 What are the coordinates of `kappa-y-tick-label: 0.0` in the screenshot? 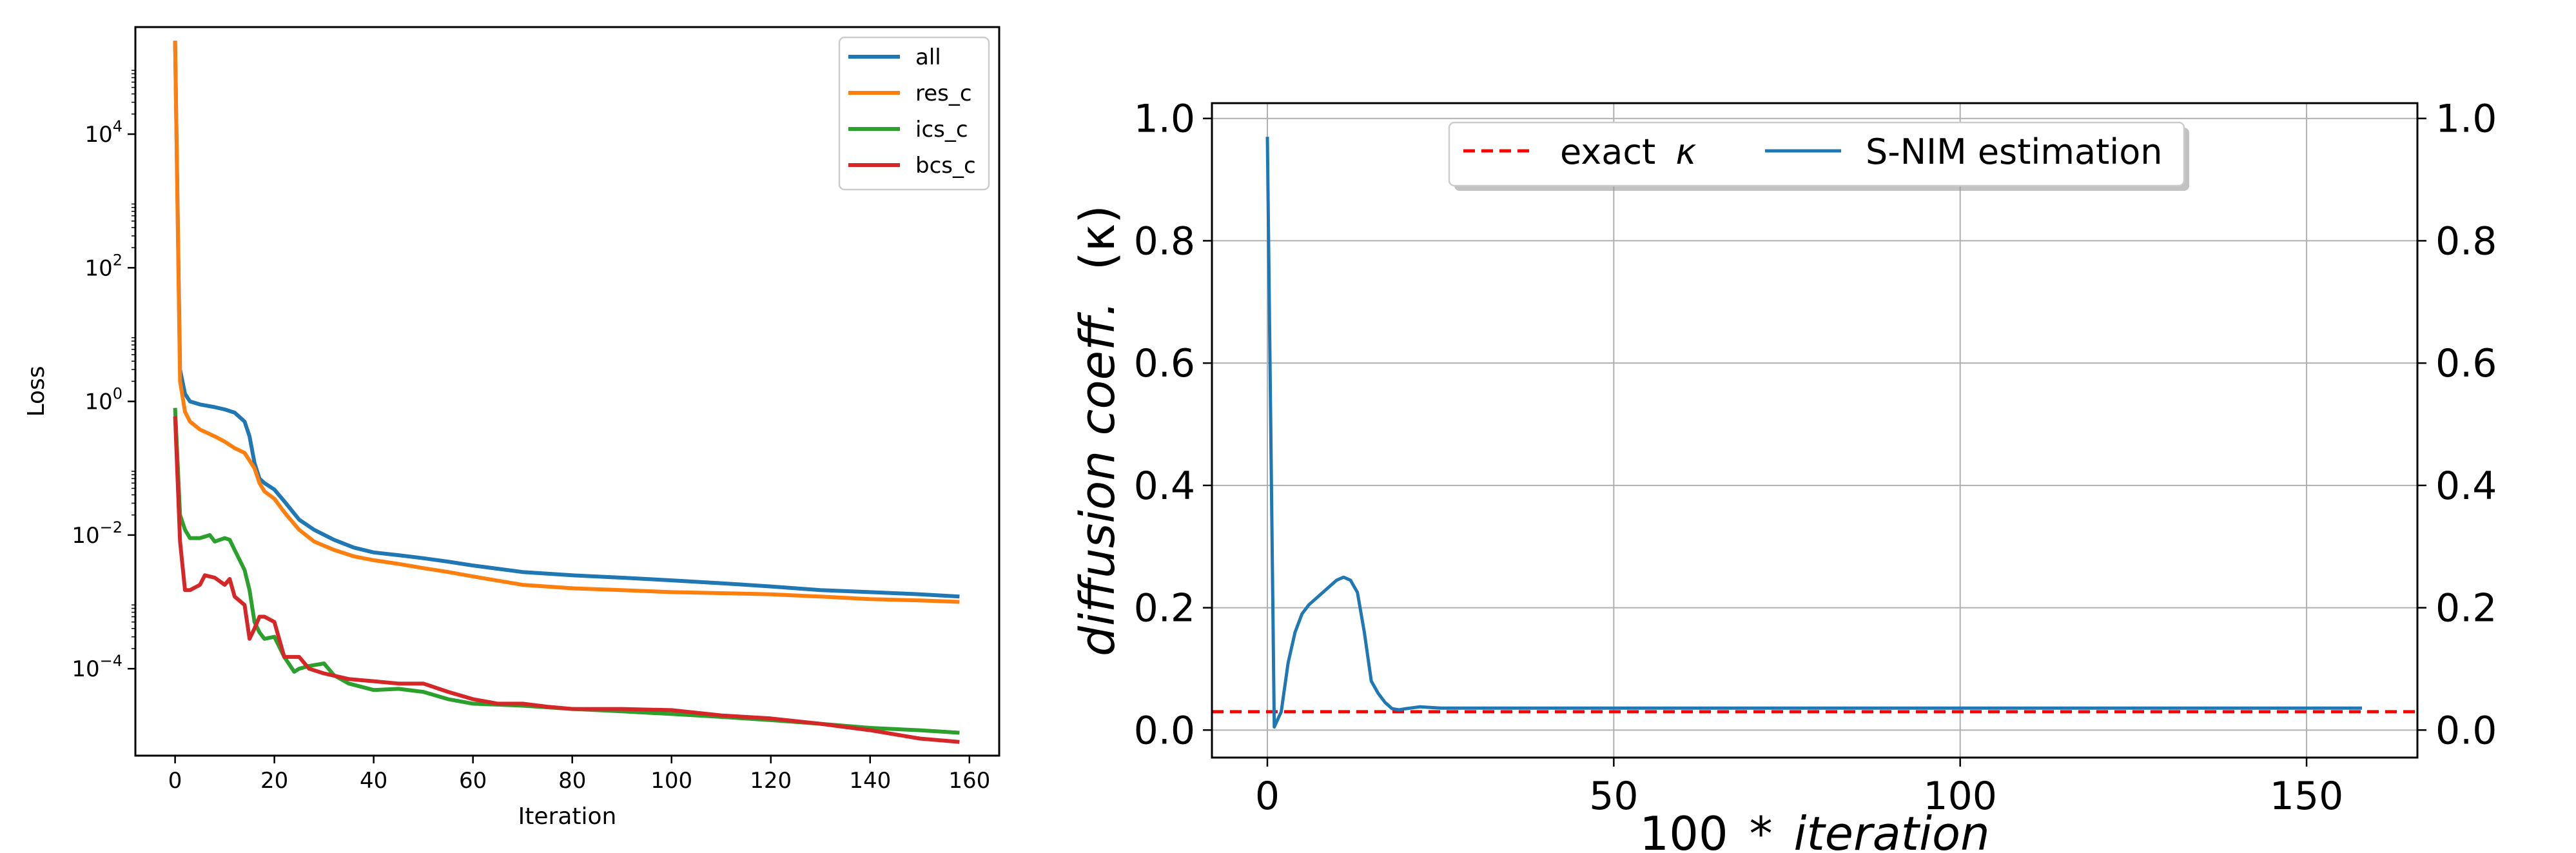 It's located at (1164, 730).